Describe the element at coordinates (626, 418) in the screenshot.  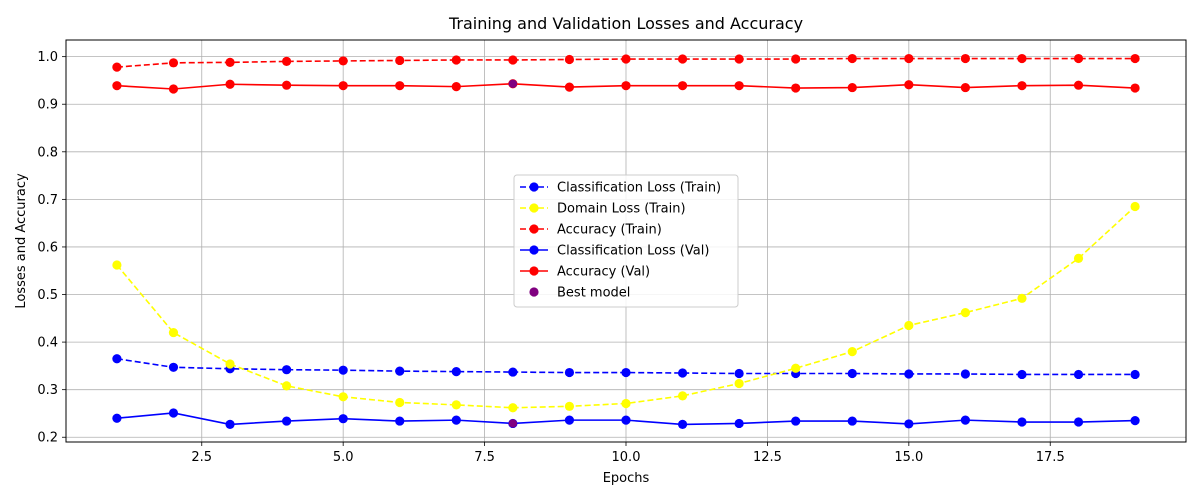
I see `series-classification-loss-val` at that location.